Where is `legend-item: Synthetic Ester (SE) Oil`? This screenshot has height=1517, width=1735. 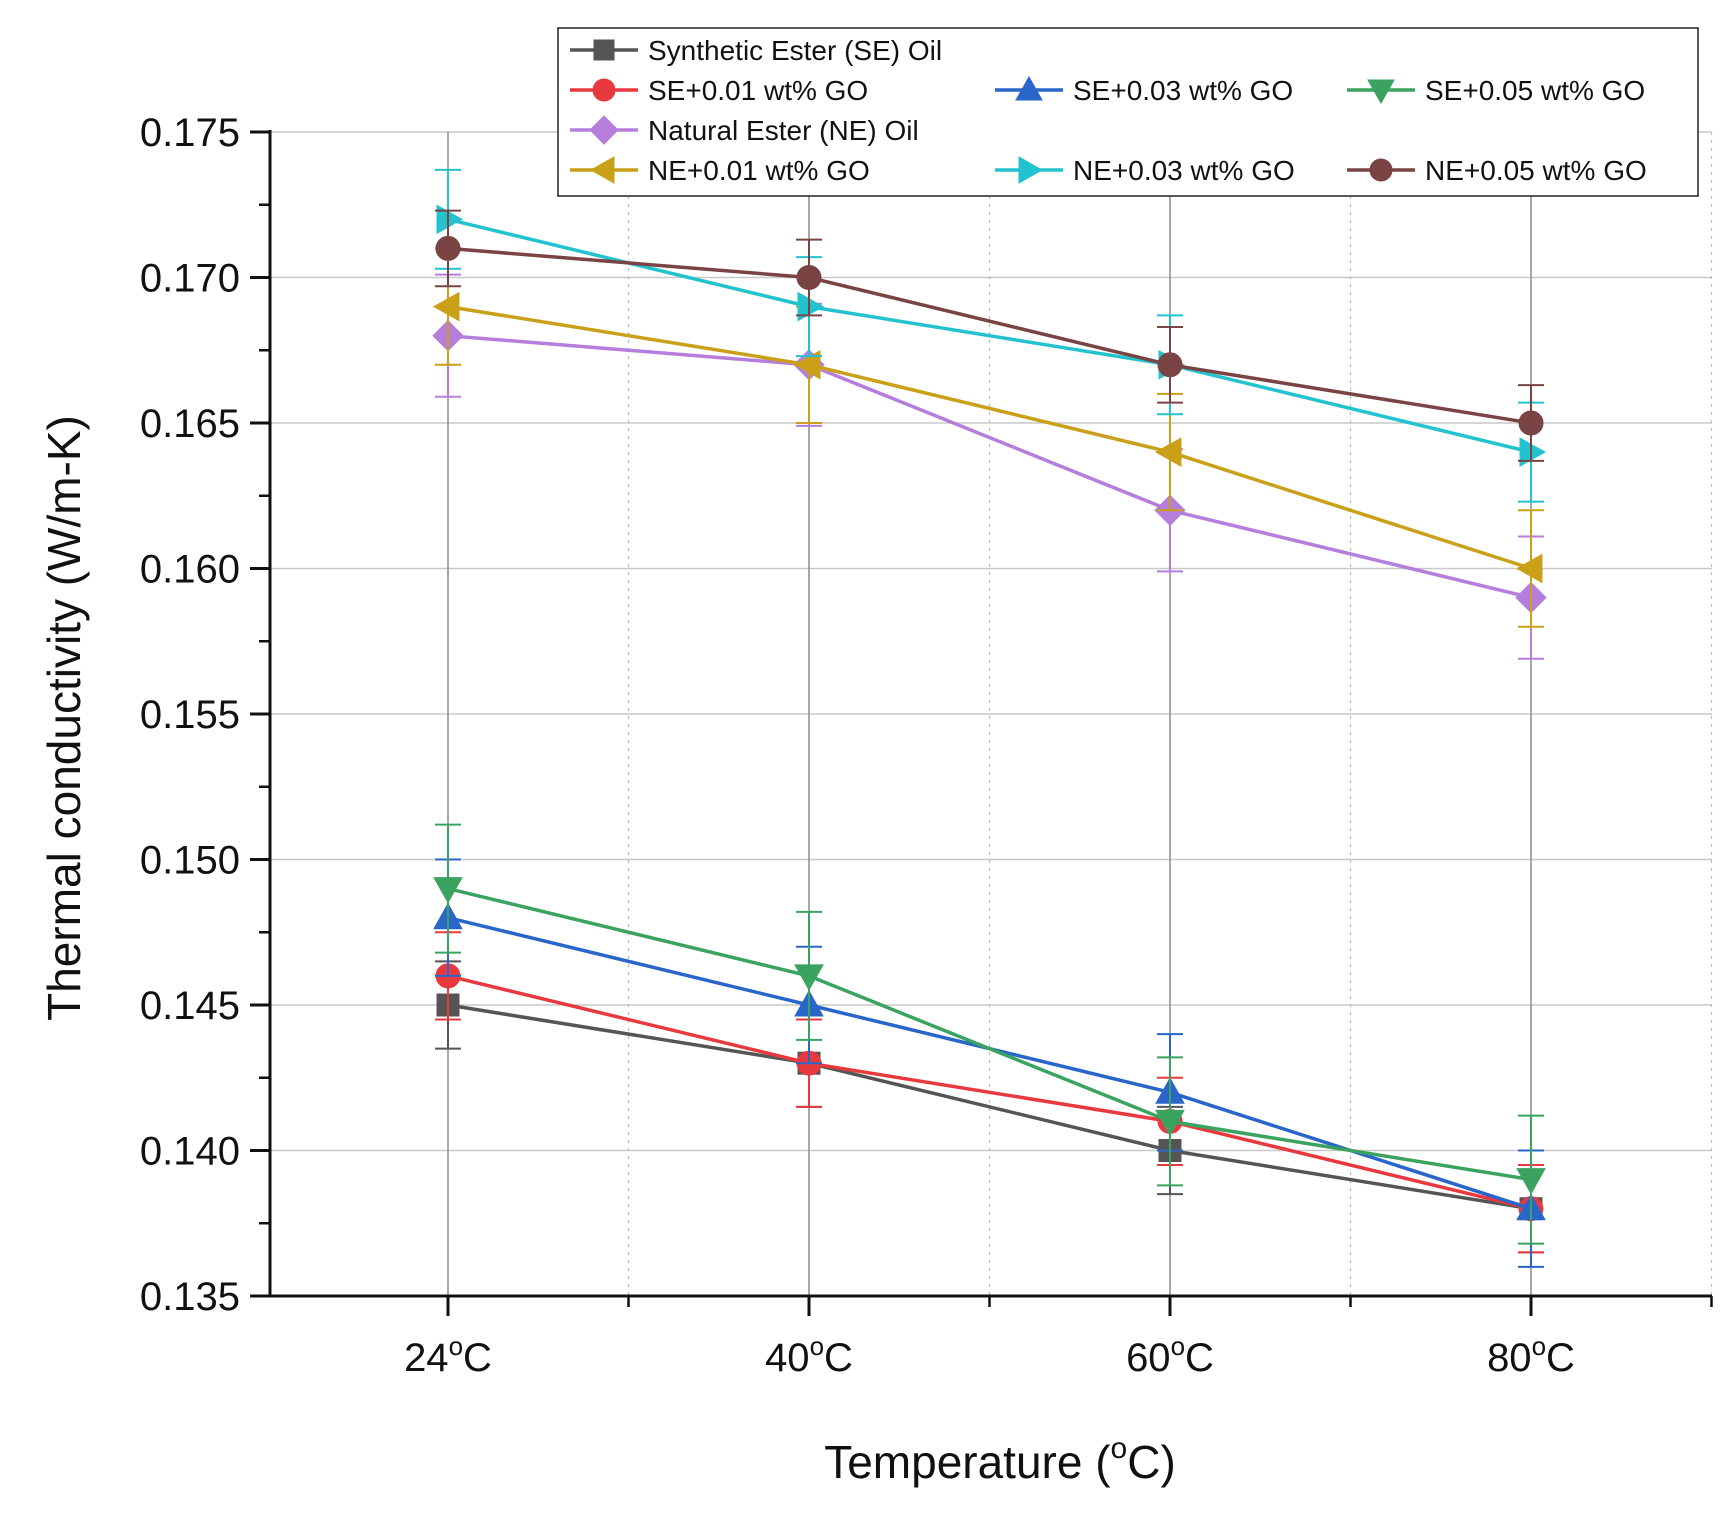
legend-item: Synthetic Ester (SE) Oil is located at coordinates (756, 50).